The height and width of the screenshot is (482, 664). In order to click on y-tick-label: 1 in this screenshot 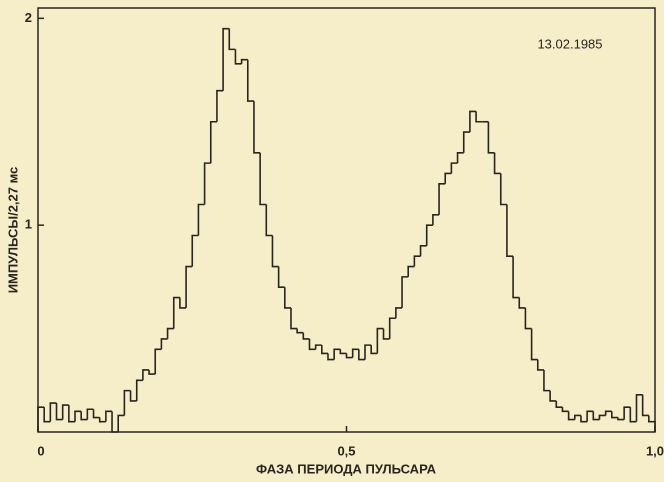, I will do `click(28, 224)`.